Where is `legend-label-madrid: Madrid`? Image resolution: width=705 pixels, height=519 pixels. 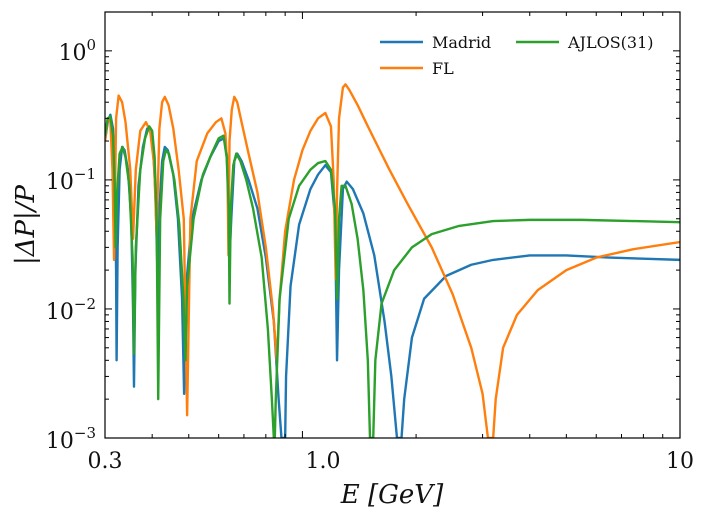 legend-label-madrid: Madrid is located at coordinates (461, 42).